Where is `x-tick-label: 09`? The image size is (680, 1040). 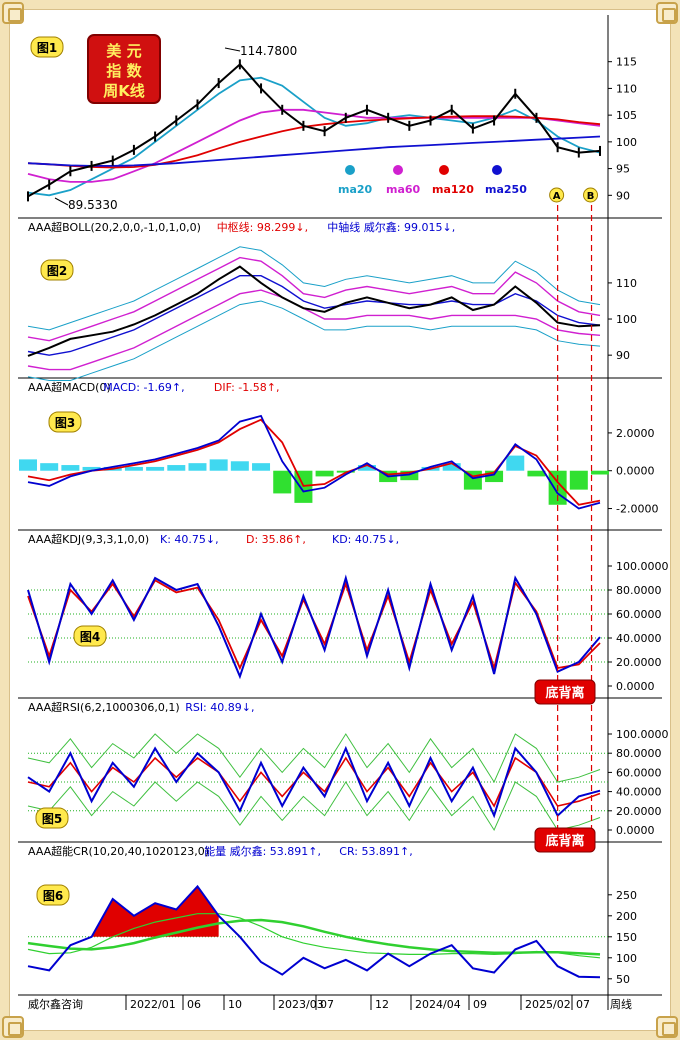
x-tick-label: 09 is located at coordinates (480, 1004).